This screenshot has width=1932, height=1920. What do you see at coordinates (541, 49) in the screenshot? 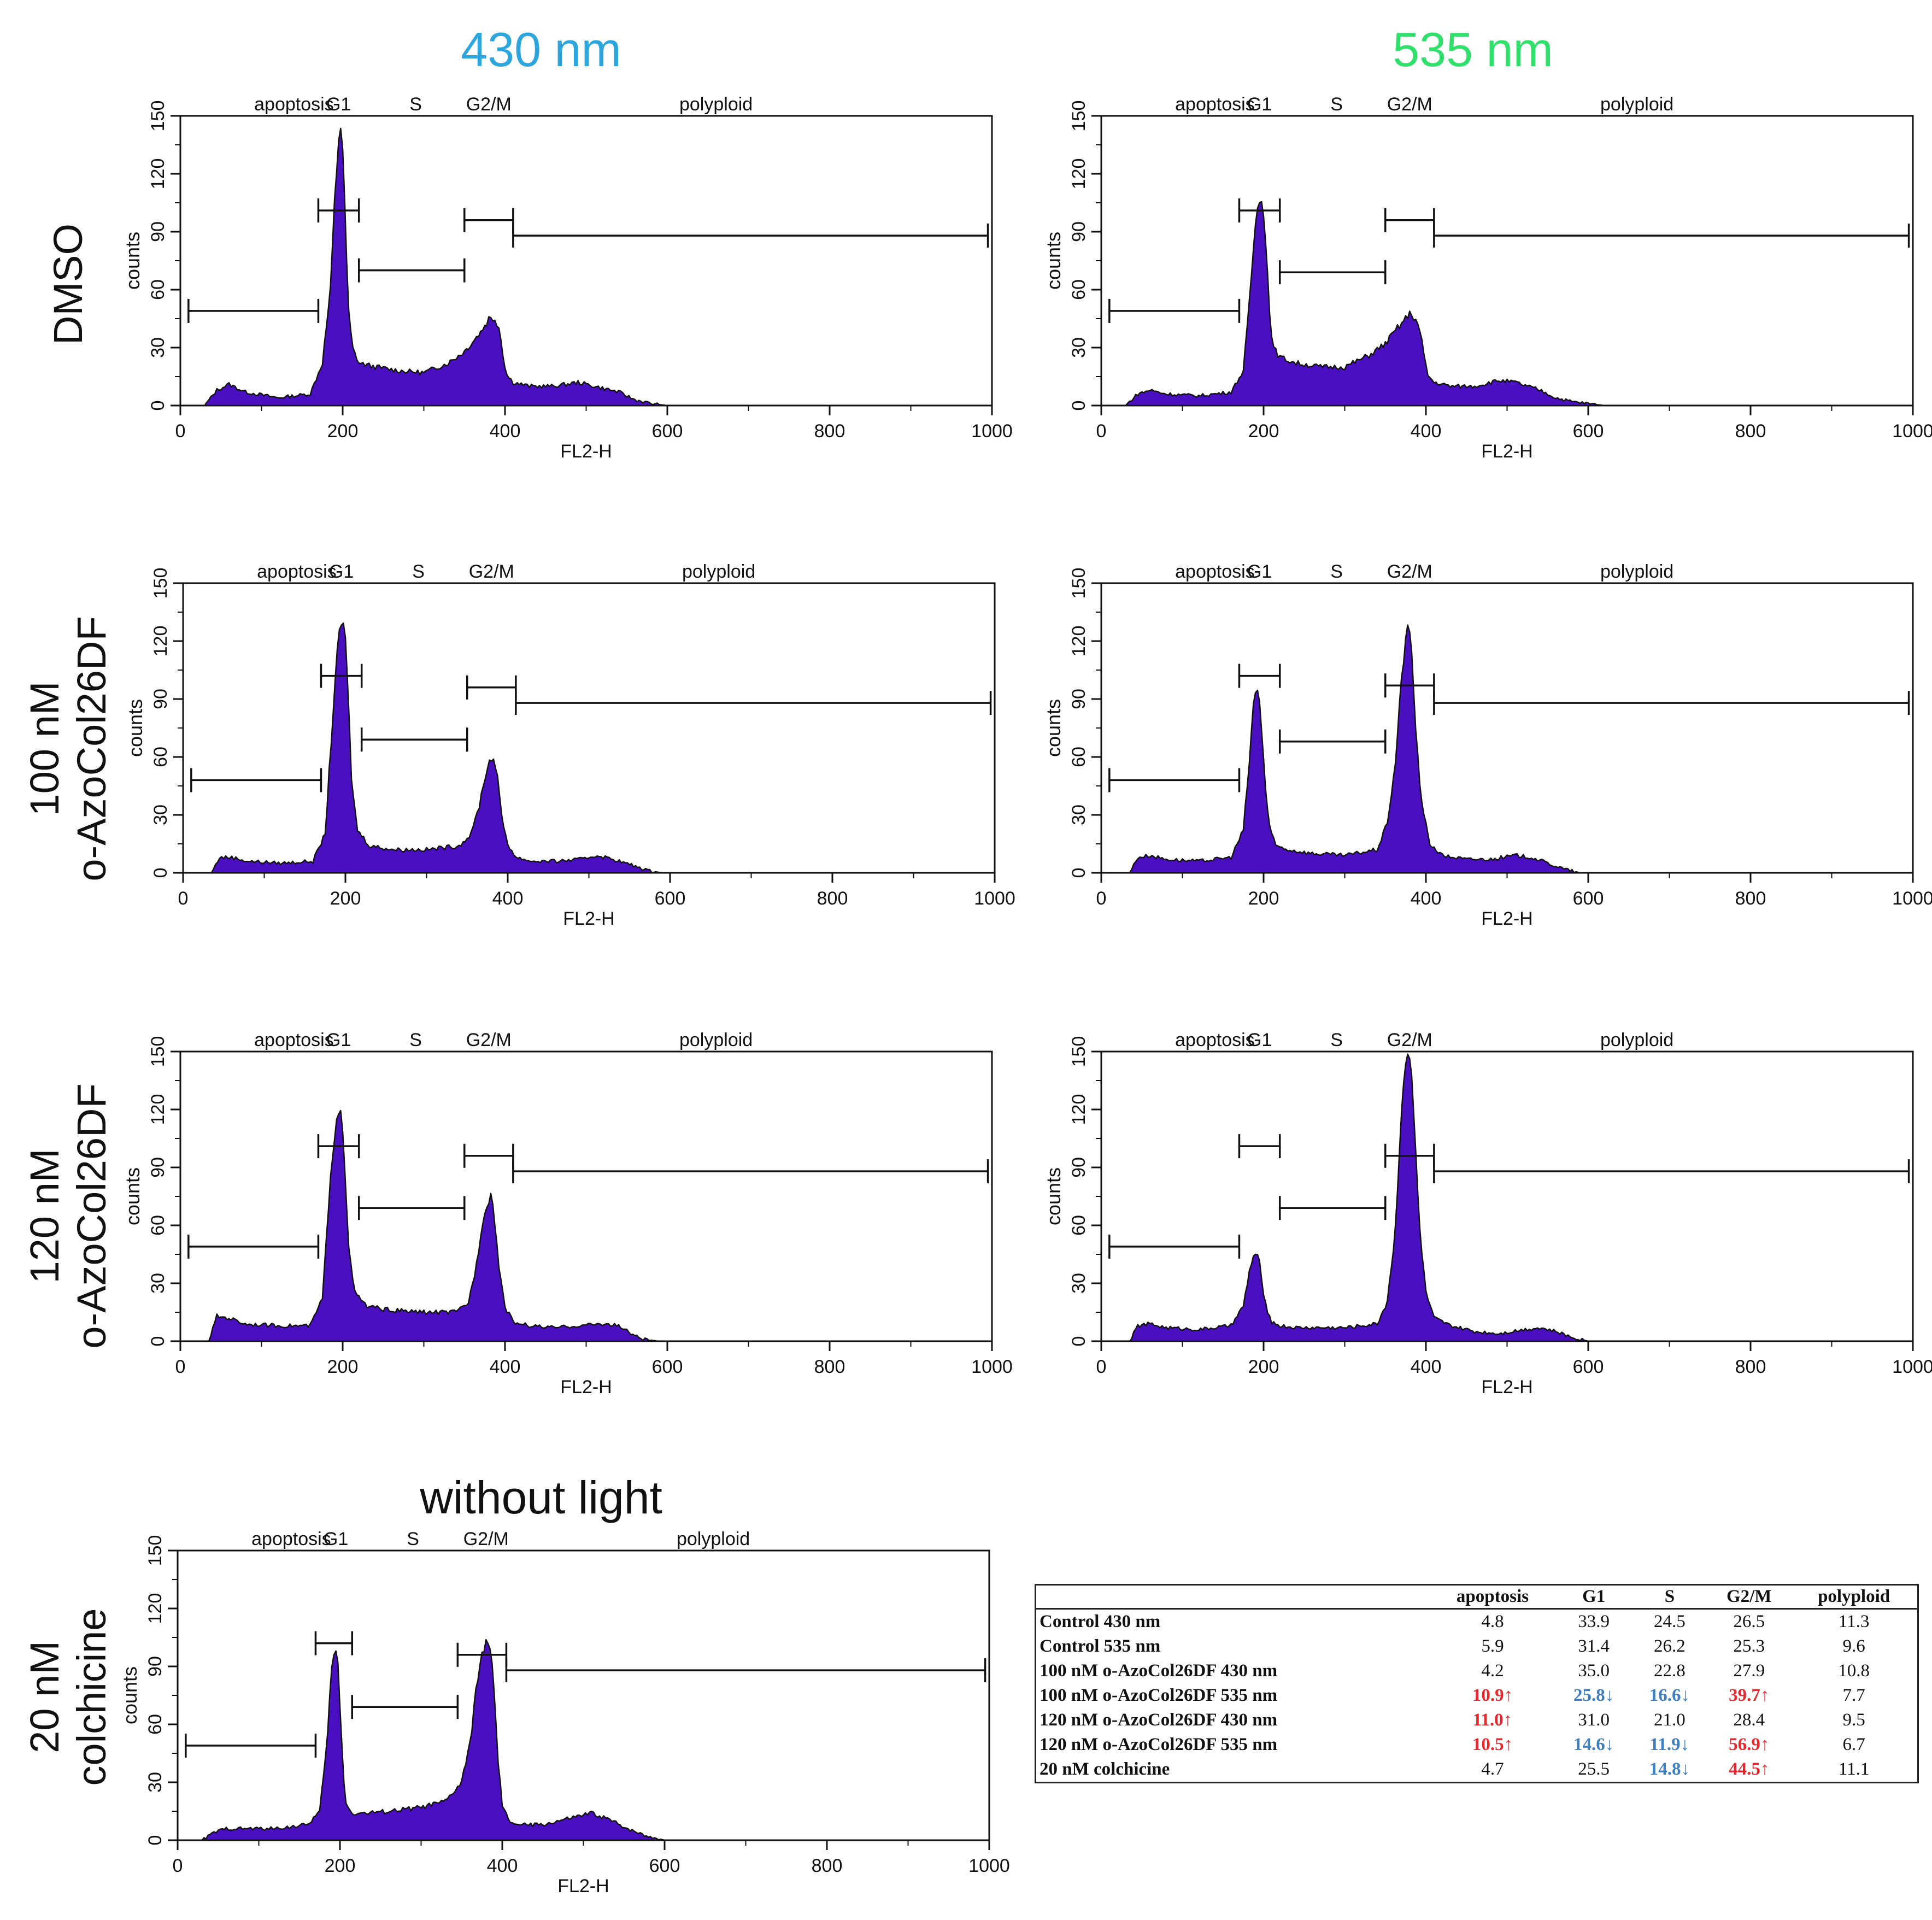
I see `column-header-430nm: 430 nm` at bounding box center [541, 49].